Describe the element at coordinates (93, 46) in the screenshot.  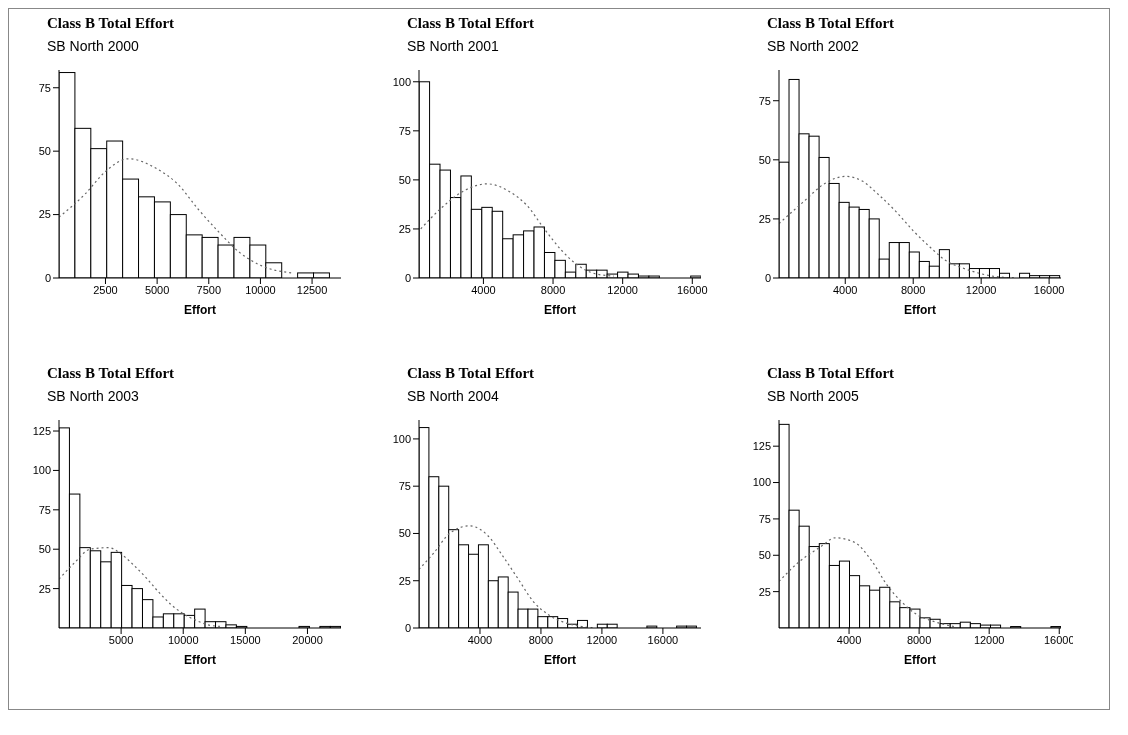
I see `chart-subtitle: SB North 2000` at that location.